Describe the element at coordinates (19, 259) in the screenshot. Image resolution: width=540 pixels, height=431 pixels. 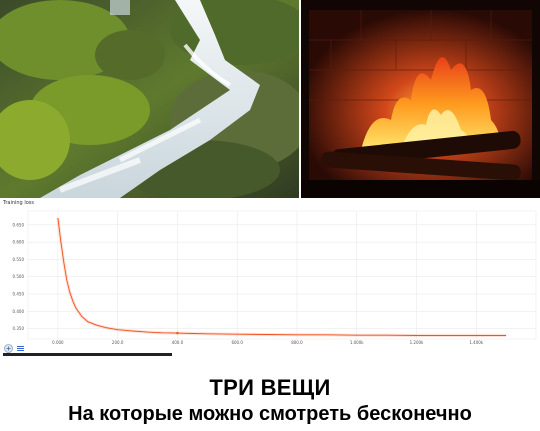
I see `y-tick-label: 0.550` at that location.